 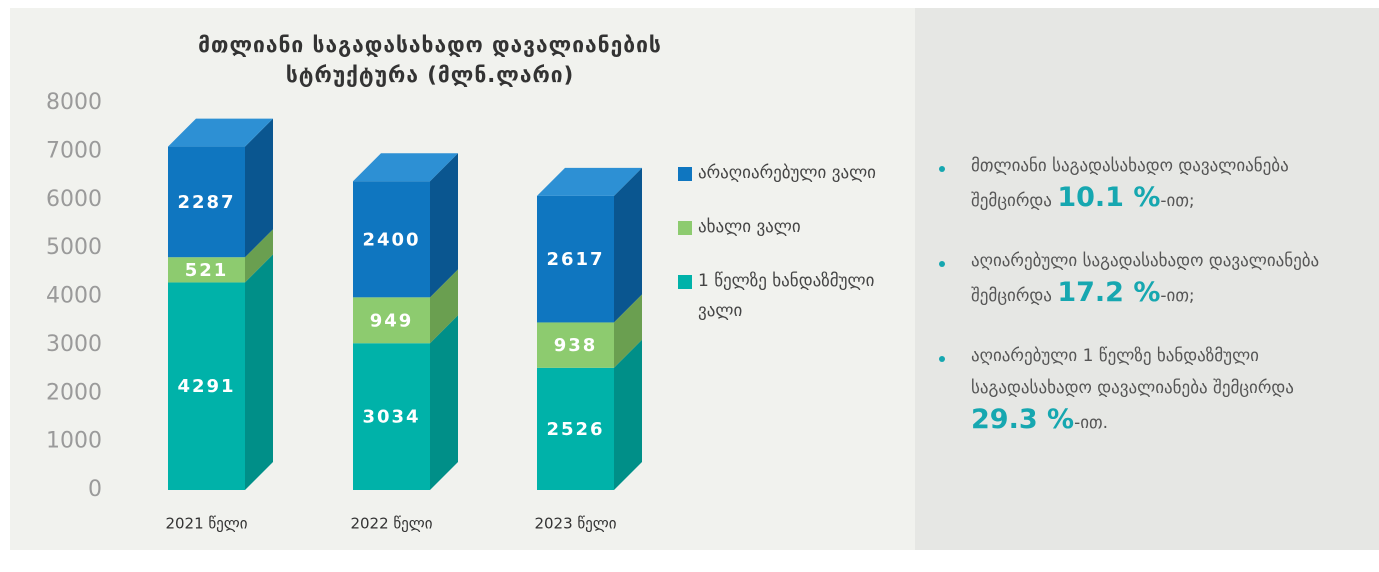 I want to click on data-label: 2400, so click(x=391, y=239).